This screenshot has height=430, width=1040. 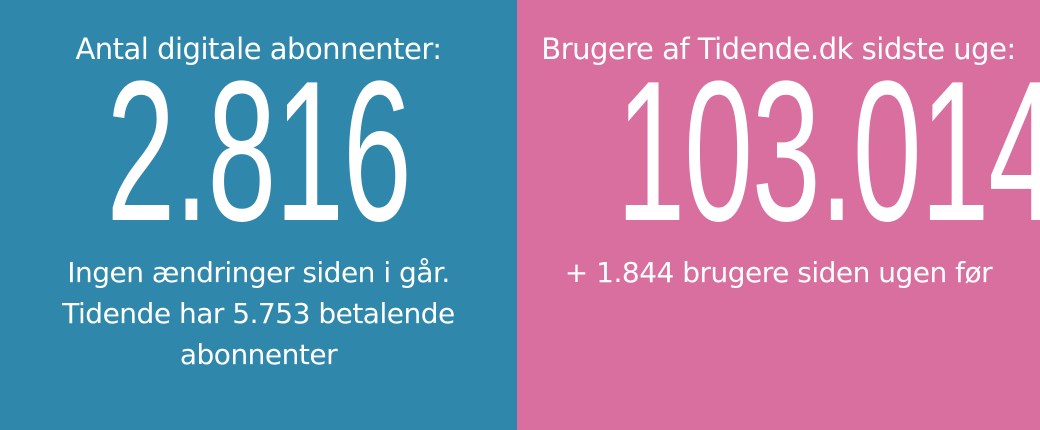 I want to click on stat-note: + 1.844 brugere siden ugen før, so click(x=778, y=272).